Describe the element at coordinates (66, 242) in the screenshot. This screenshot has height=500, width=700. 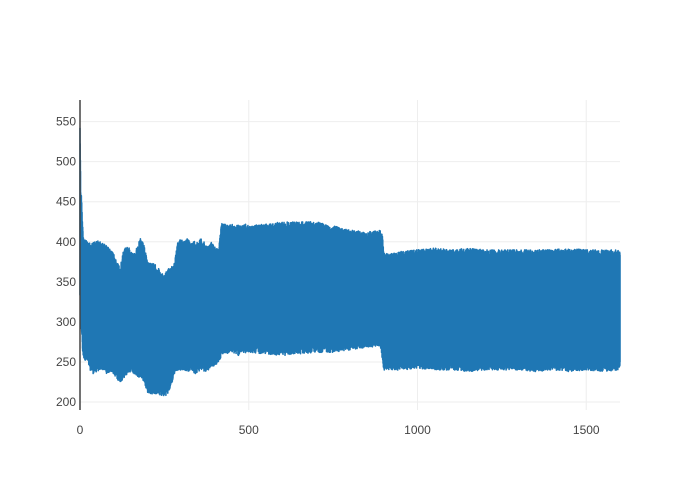
I see `y-tick-label: 400` at that location.